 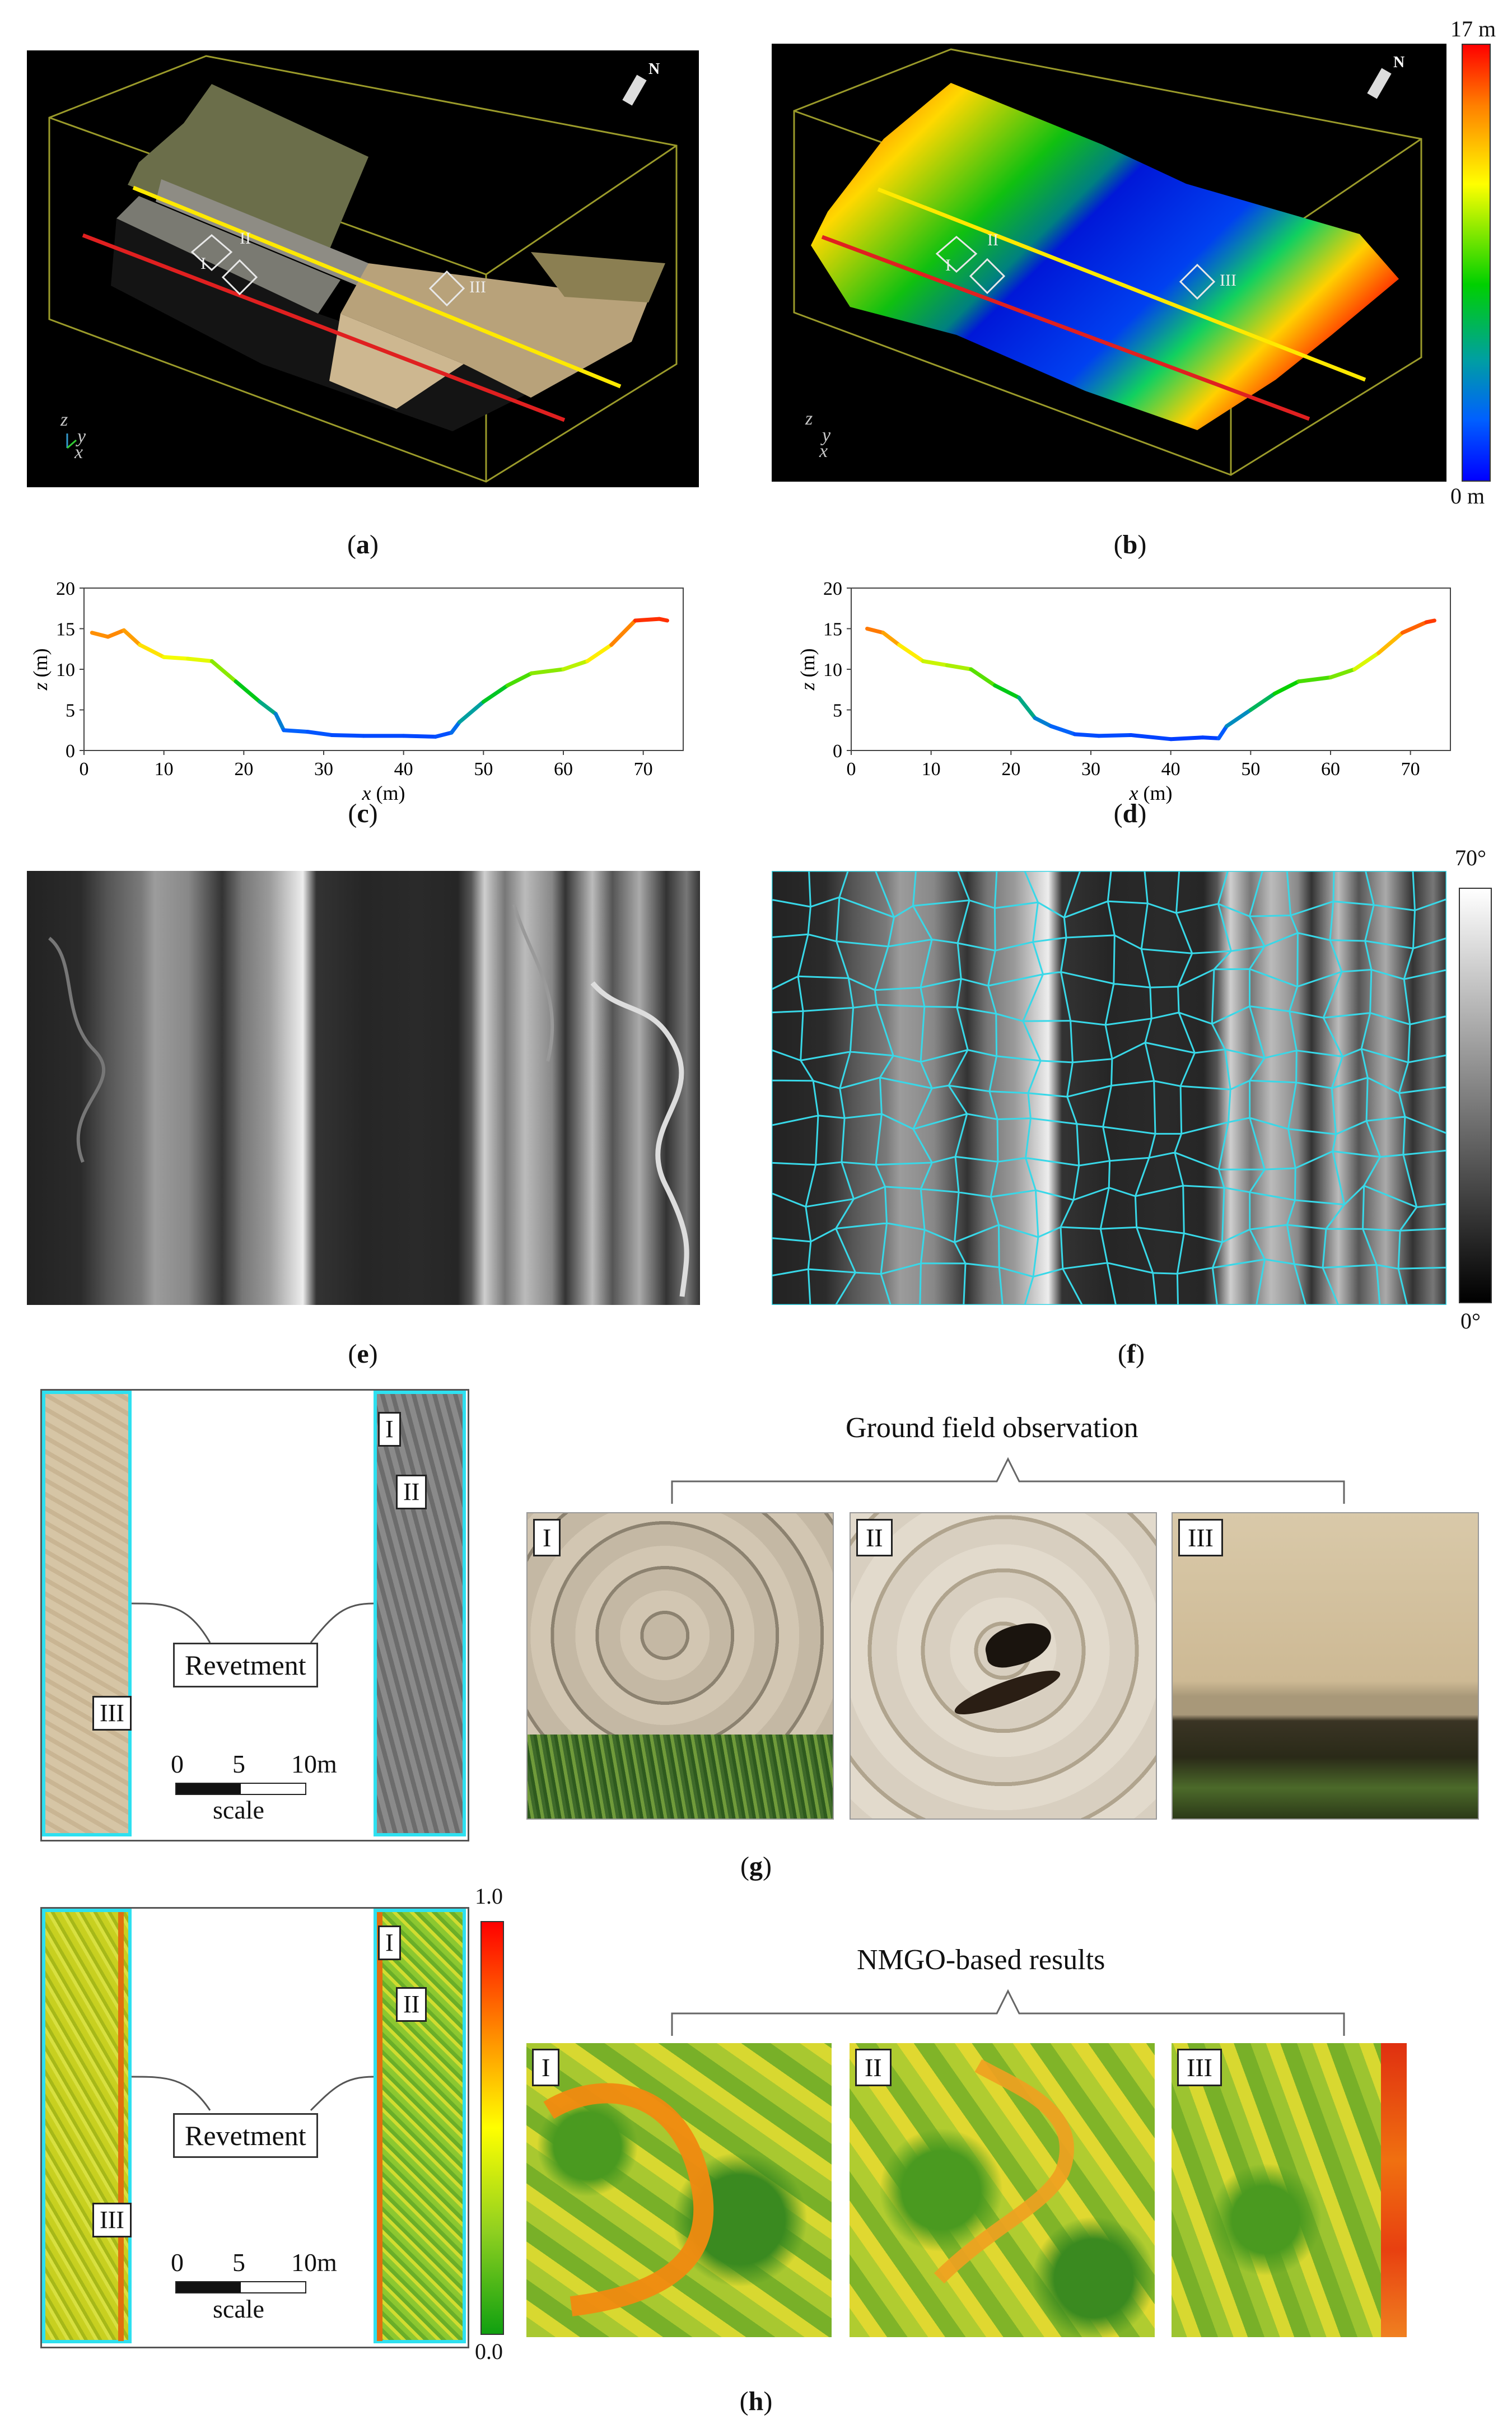 I want to click on slope-colorbar, so click(x=1476, y=1096).